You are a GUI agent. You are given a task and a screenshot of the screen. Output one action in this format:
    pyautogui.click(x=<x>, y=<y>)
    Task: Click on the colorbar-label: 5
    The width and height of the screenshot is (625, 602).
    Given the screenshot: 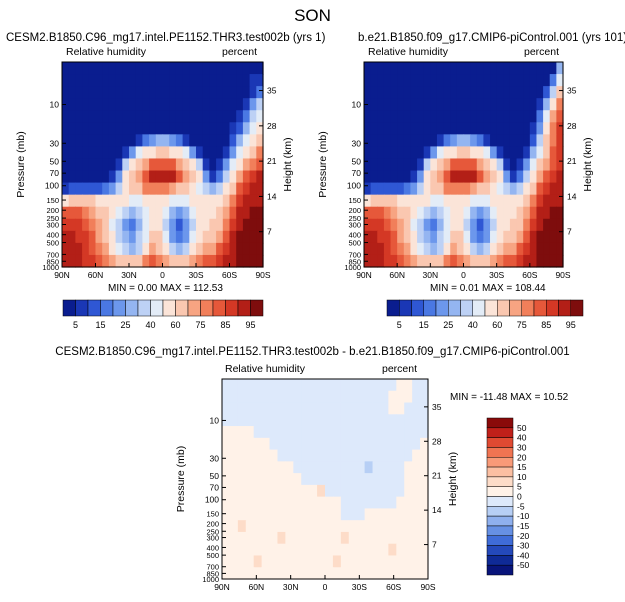 What is the action you would take?
    pyautogui.click(x=75, y=325)
    